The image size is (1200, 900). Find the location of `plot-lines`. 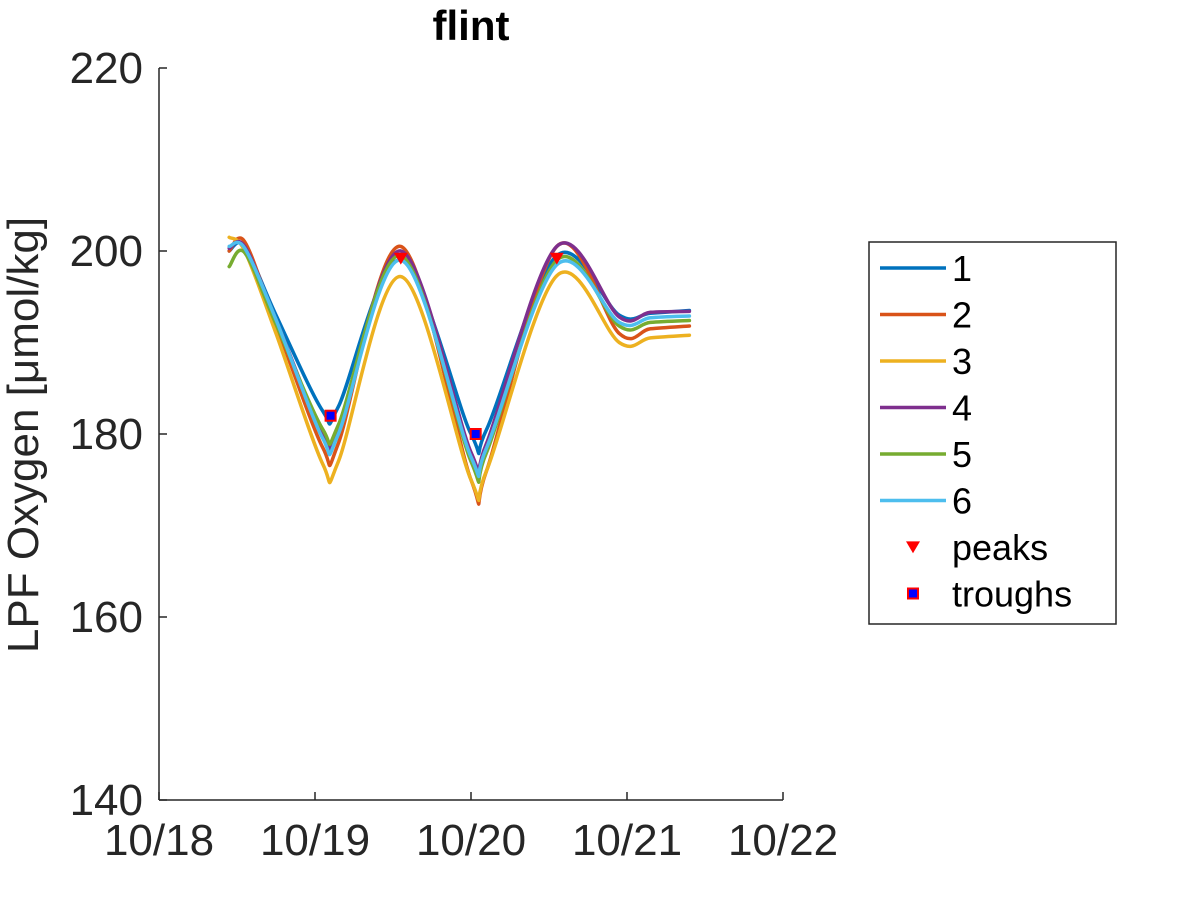

plot-lines is located at coordinates (459, 370).